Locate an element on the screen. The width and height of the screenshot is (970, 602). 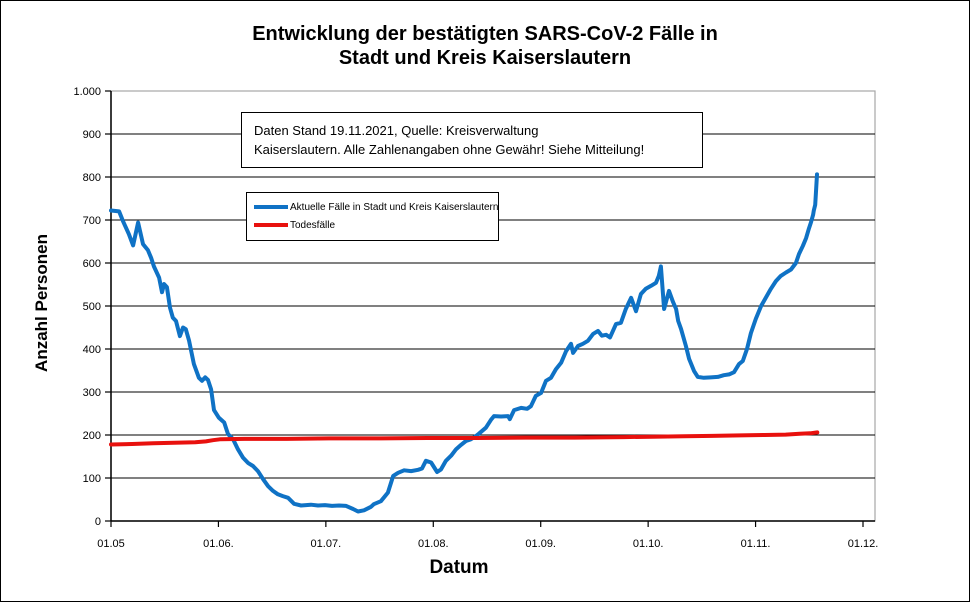
svg-text: 01.10. is located at coordinates (648, 544).